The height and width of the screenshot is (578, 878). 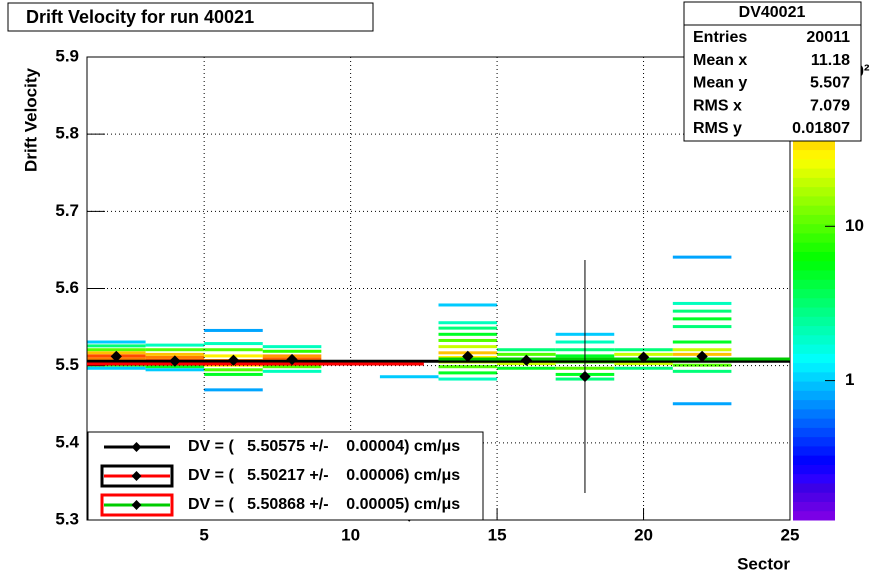 I want to click on y-tick-label: 5.6, so click(x=67, y=287).